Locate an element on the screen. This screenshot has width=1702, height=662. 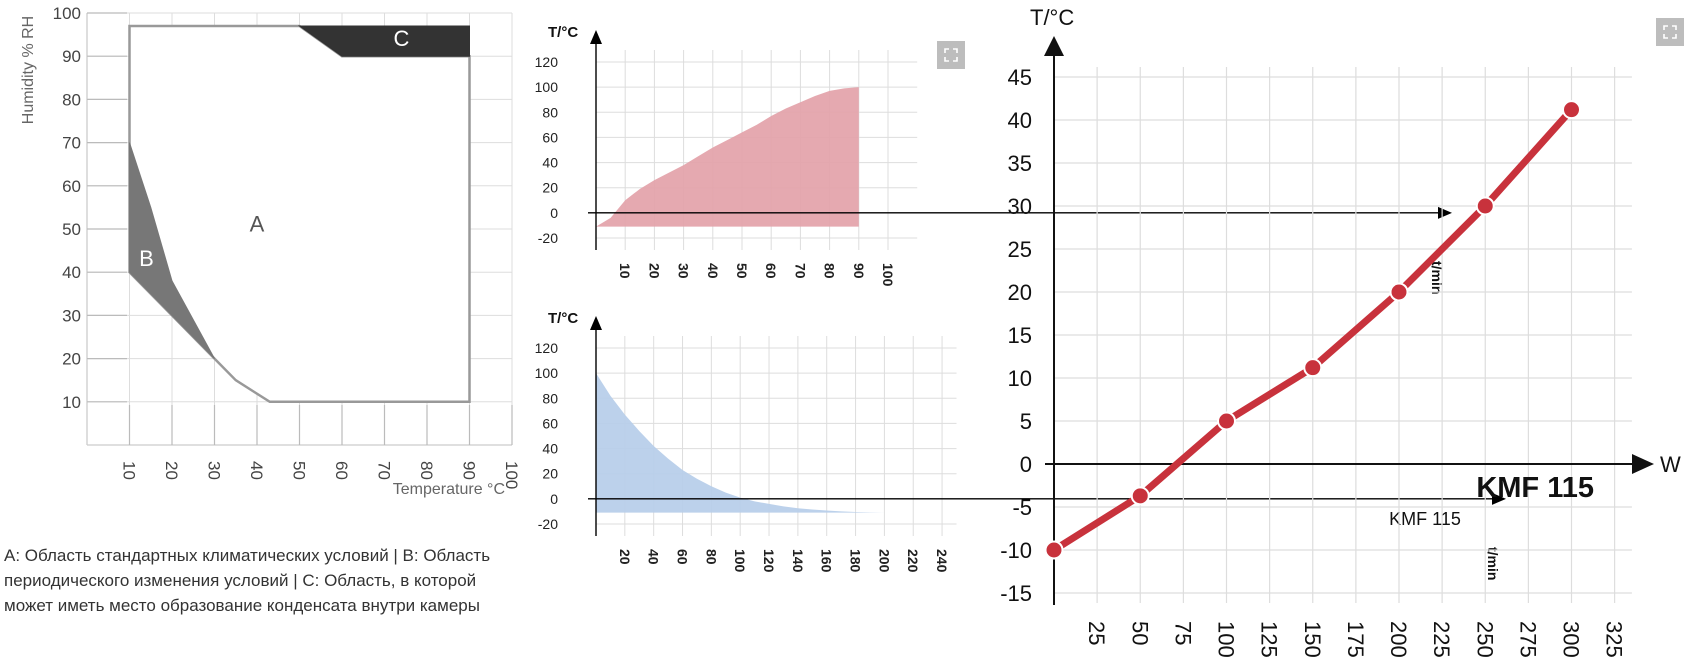
expand-power-chart-button is located at coordinates (1670, 32).